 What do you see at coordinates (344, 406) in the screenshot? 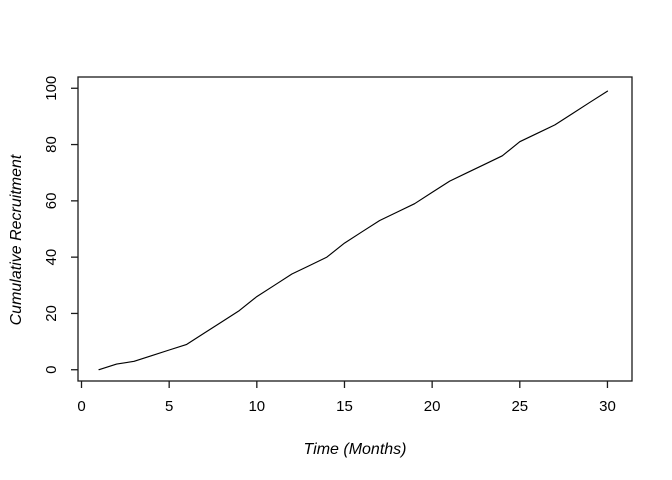
I see `x-tick-label: 15` at bounding box center [344, 406].